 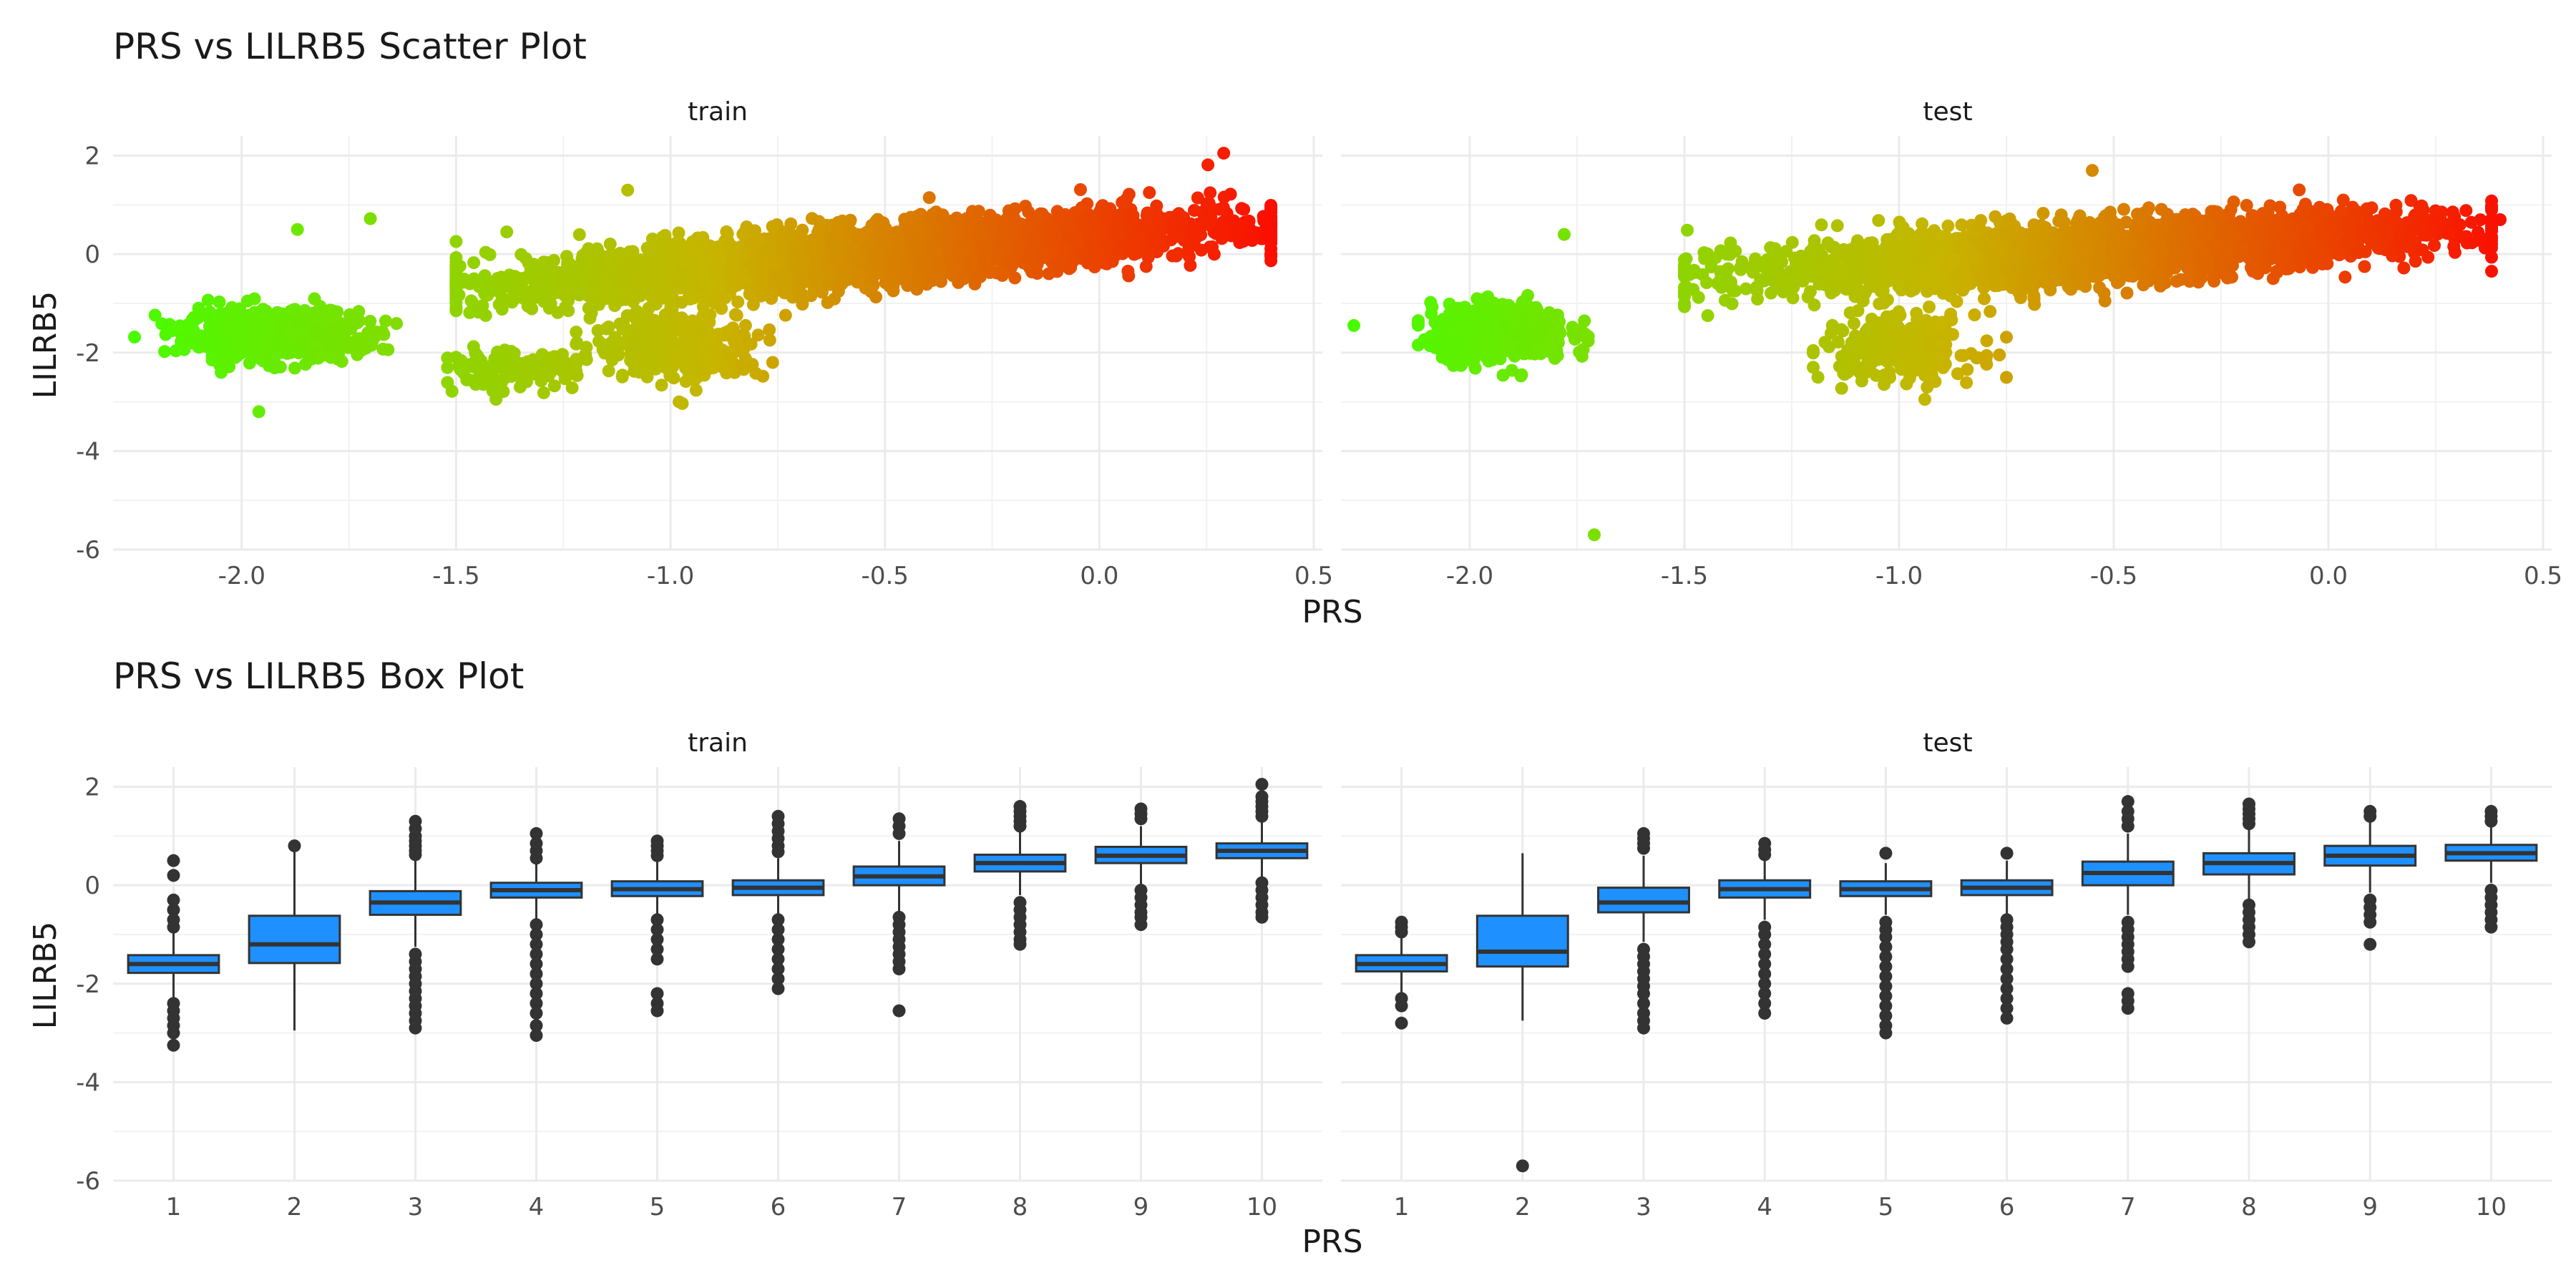 What do you see at coordinates (1947, 112) in the screenshot?
I see `scatter-strip-test: test` at bounding box center [1947, 112].